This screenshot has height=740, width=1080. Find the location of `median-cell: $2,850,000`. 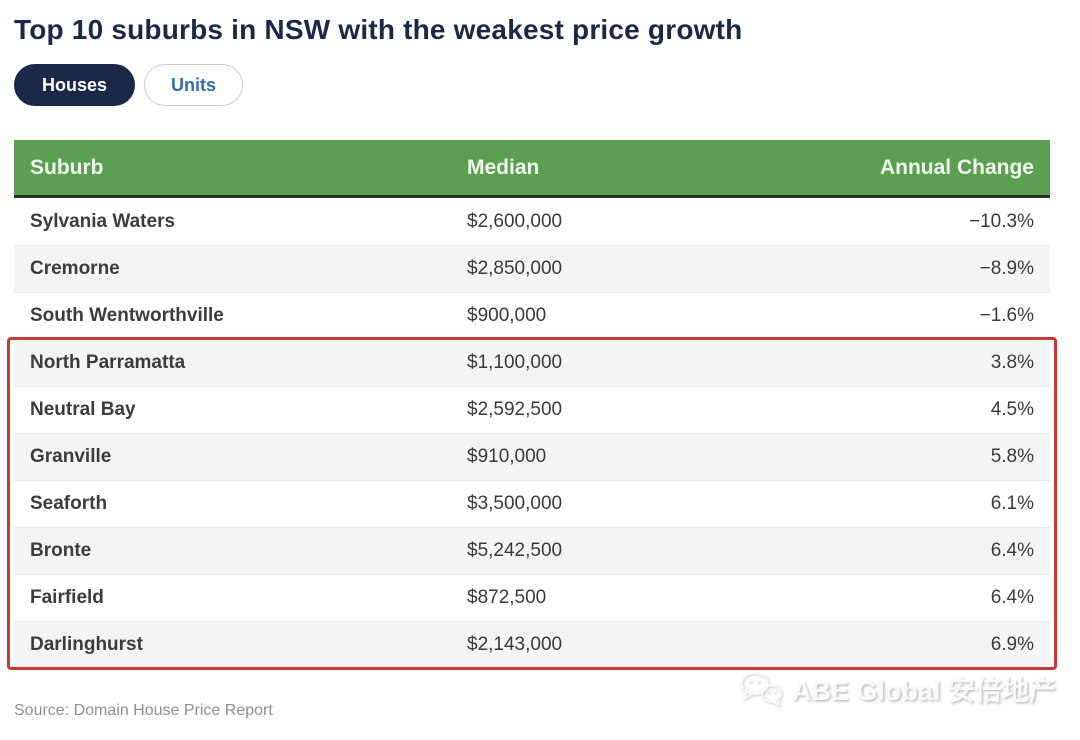

median-cell: $2,850,000 is located at coordinates (515, 268).